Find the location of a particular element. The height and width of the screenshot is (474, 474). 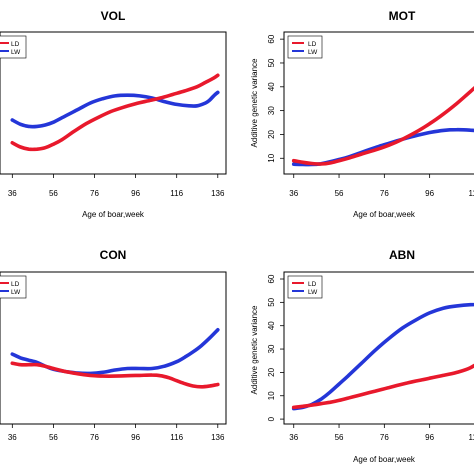

y-ticks: 0 10 20 30 40 50 60 is located at coordinates (275, 347).